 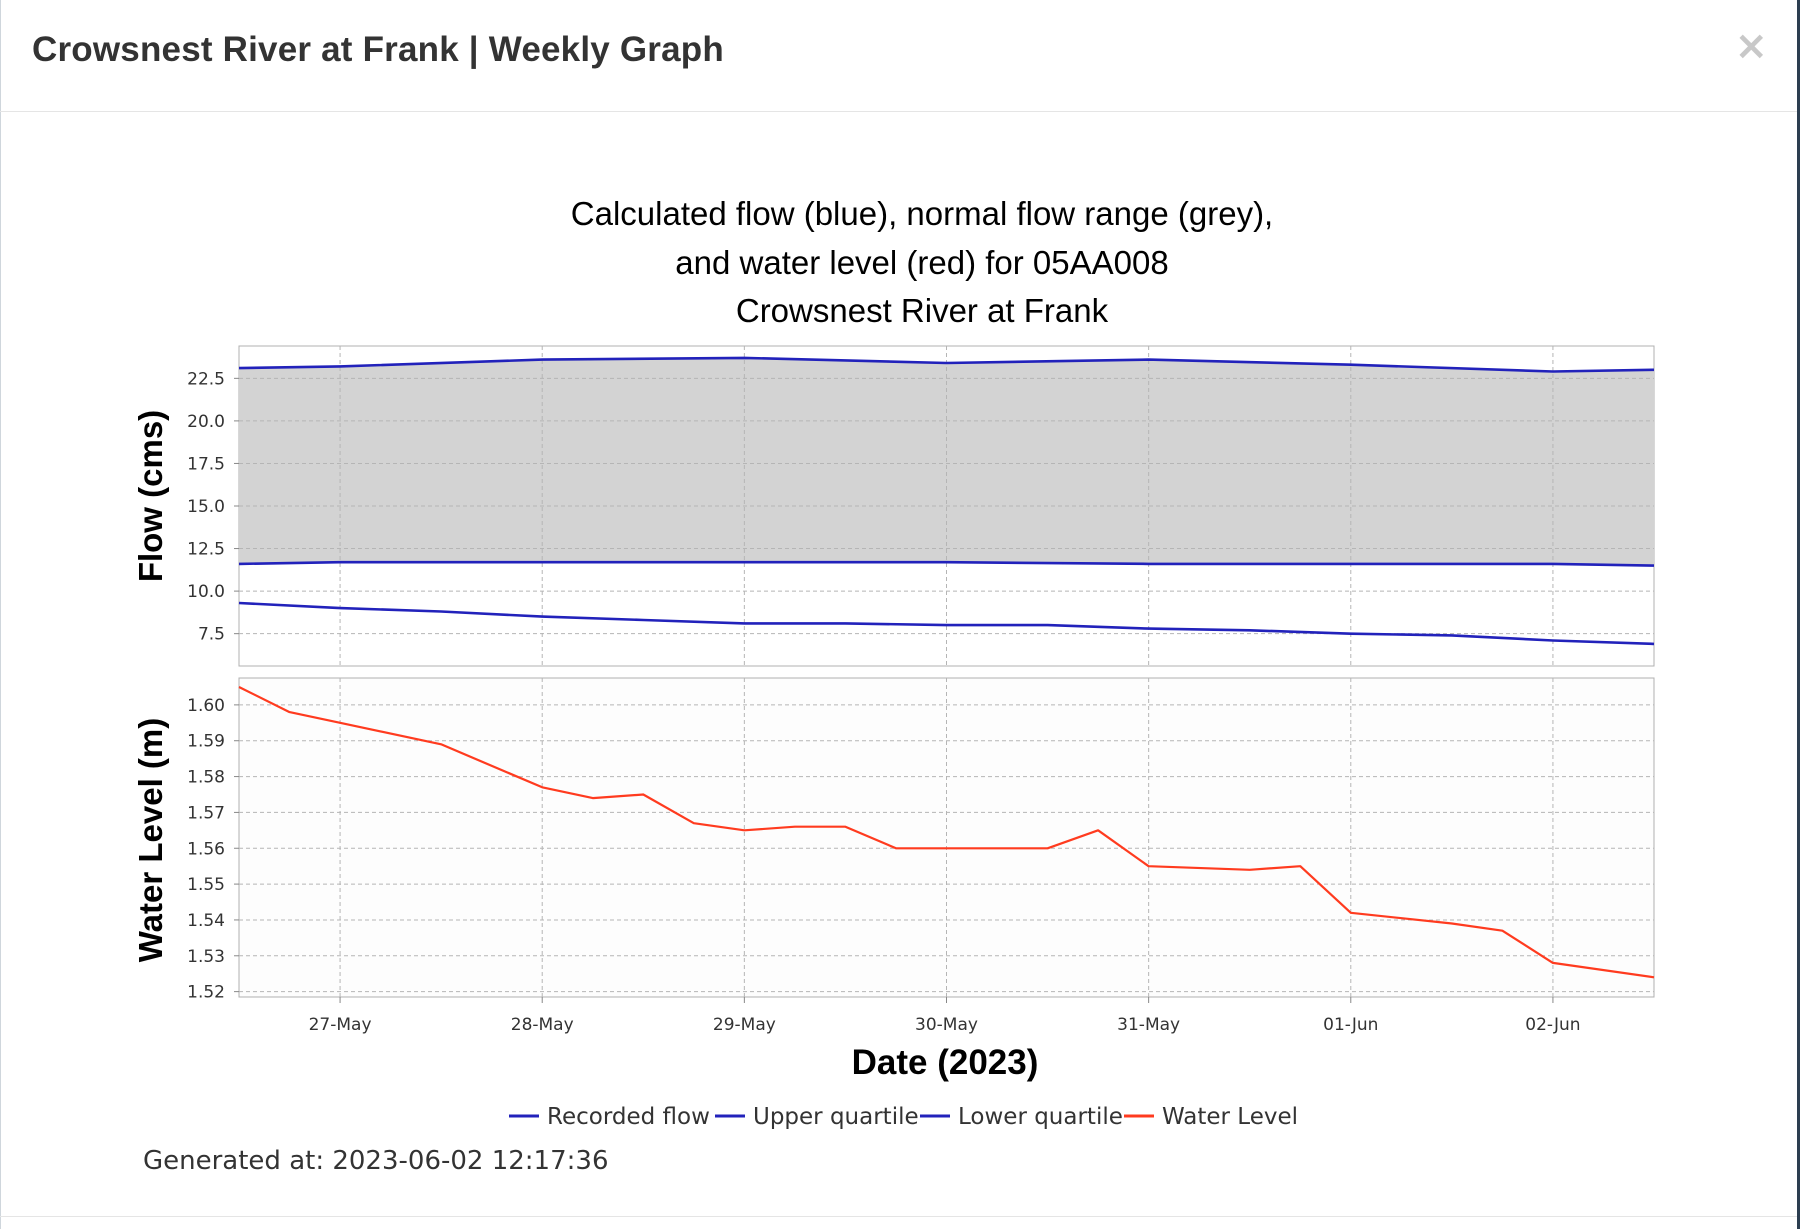 What do you see at coordinates (150, 840) in the screenshot?
I see `level-y-axis-label: Water Level (m)` at bounding box center [150, 840].